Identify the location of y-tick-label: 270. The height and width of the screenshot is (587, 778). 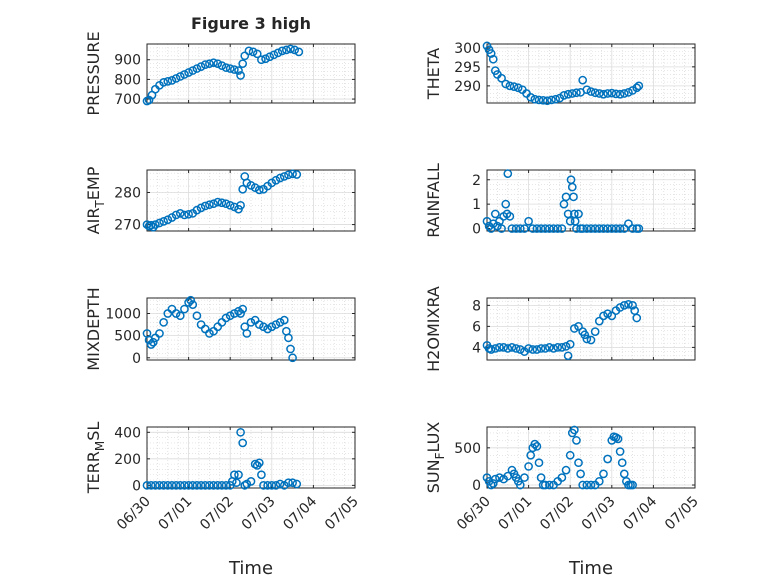
(127, 226).